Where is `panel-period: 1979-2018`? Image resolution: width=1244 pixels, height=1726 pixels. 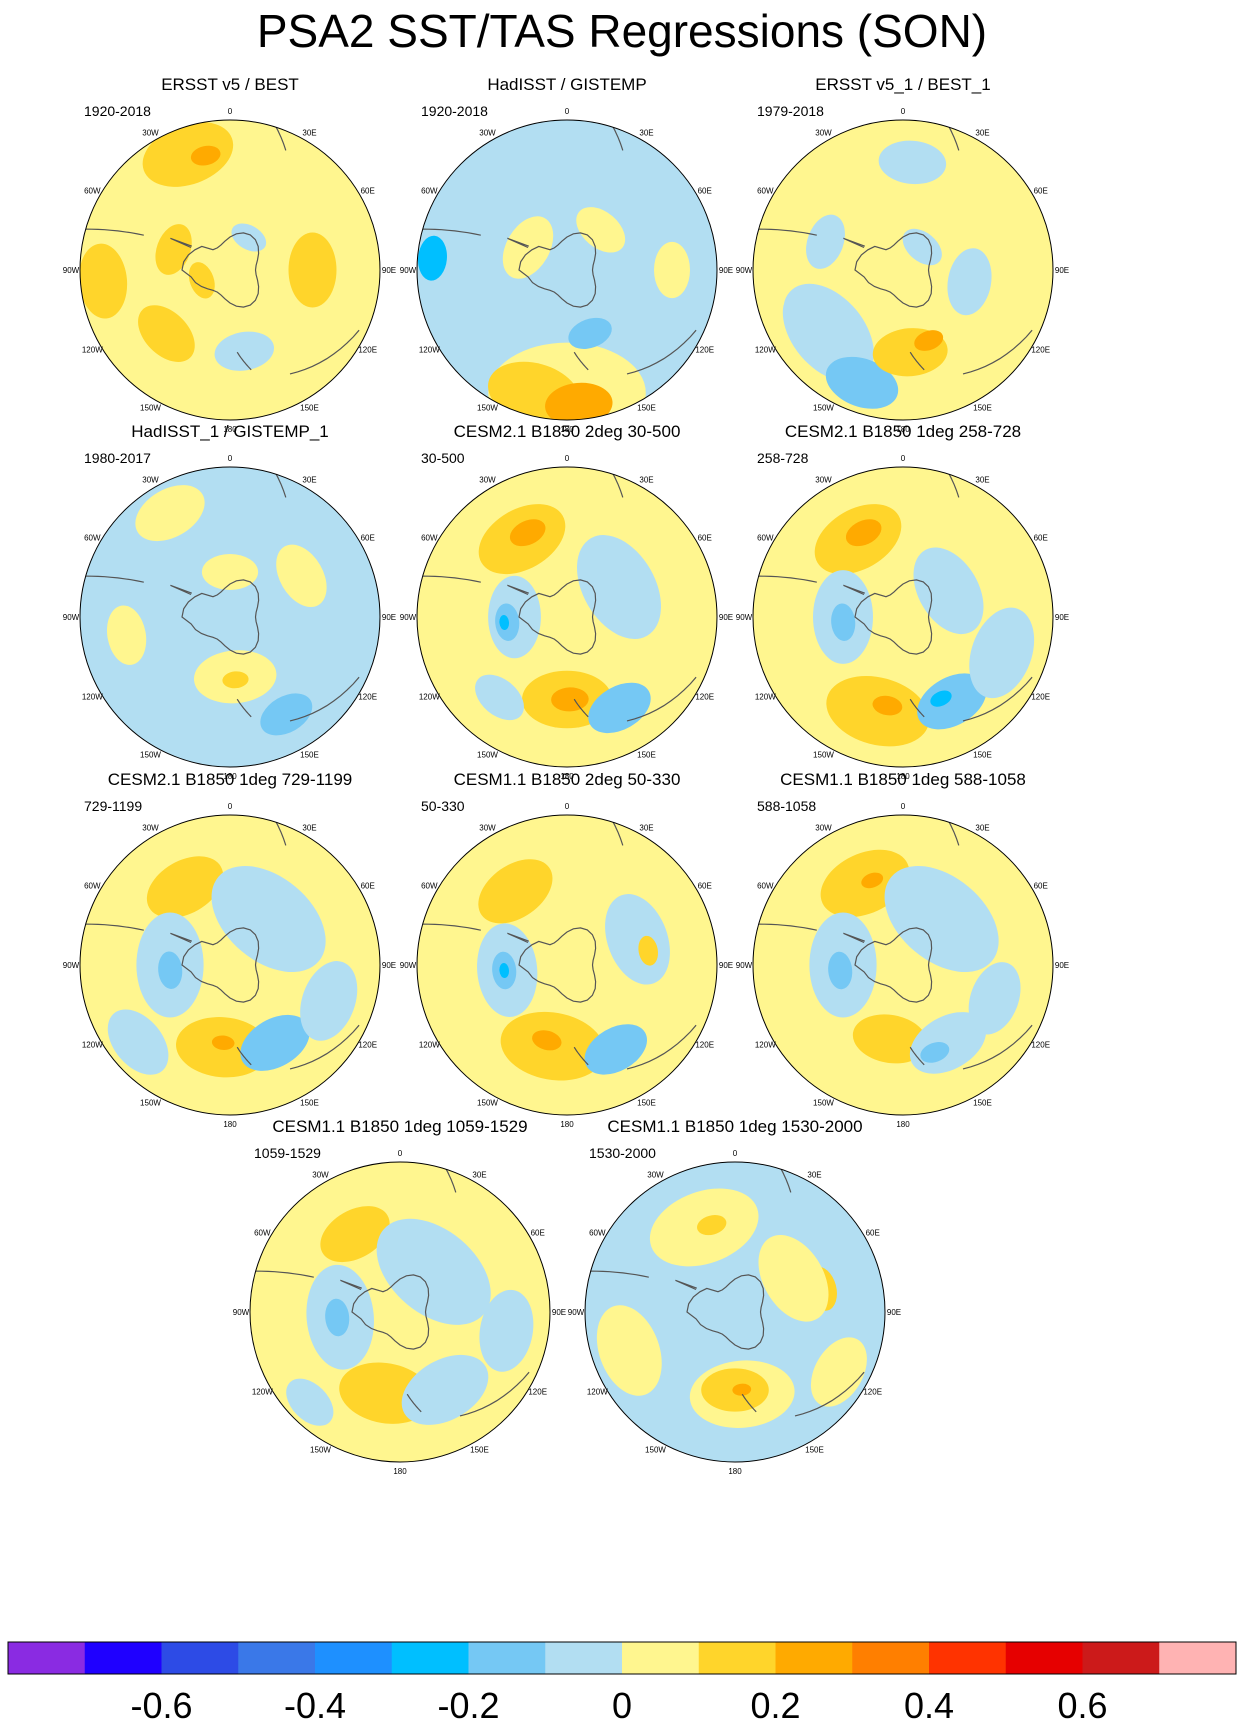 panel-period: 1979-2018 is located at coordinates (790, 111).